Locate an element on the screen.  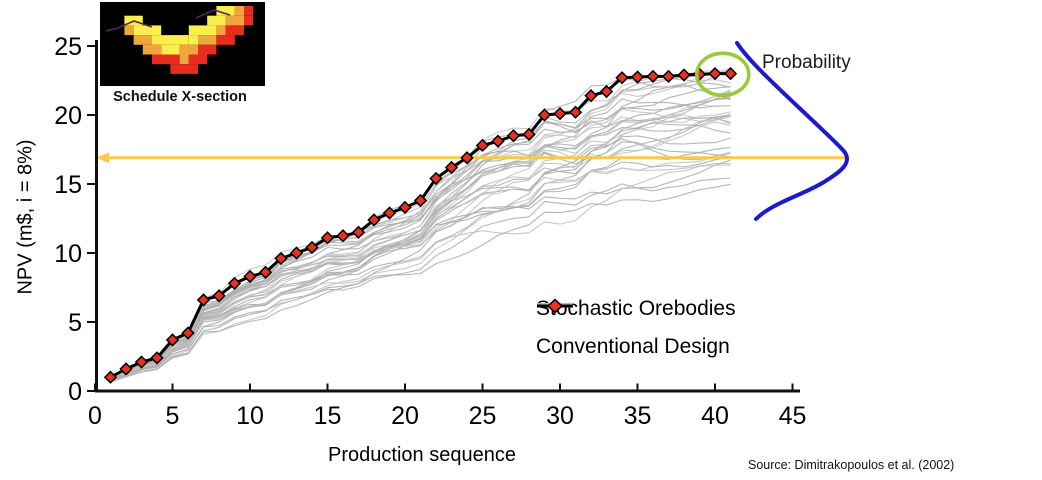
x-tick-label: 40 is located at coordinates (715, 416).